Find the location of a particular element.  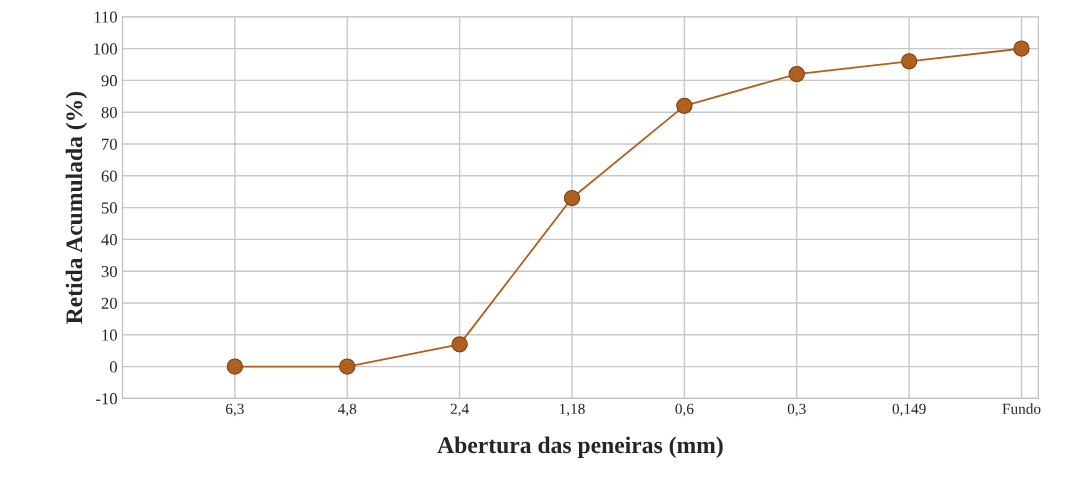

x-axis-title: Abertura das peneiras (mm) is located at coordinates (580, 447).